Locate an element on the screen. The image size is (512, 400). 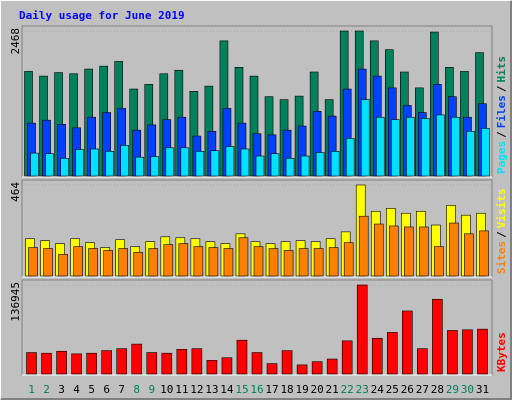
y-tick-label: 2468 is located at coordinates (15, 41).